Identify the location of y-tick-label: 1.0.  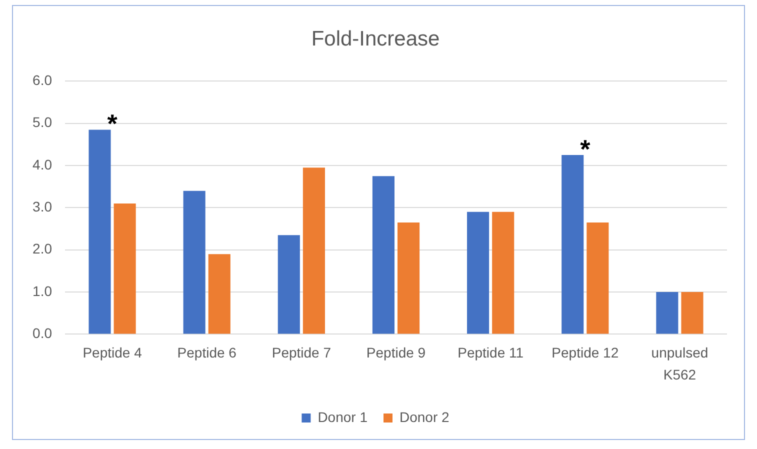
(42, 290).